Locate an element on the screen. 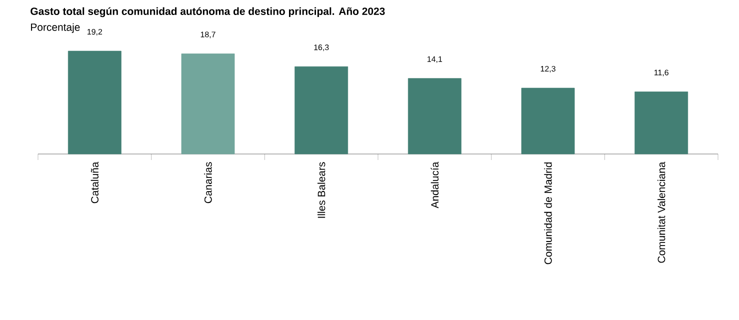  chart-title: Gasto total según comunidad autónoma de destino principal. Año 2023 is located at coordinates (207, 12).